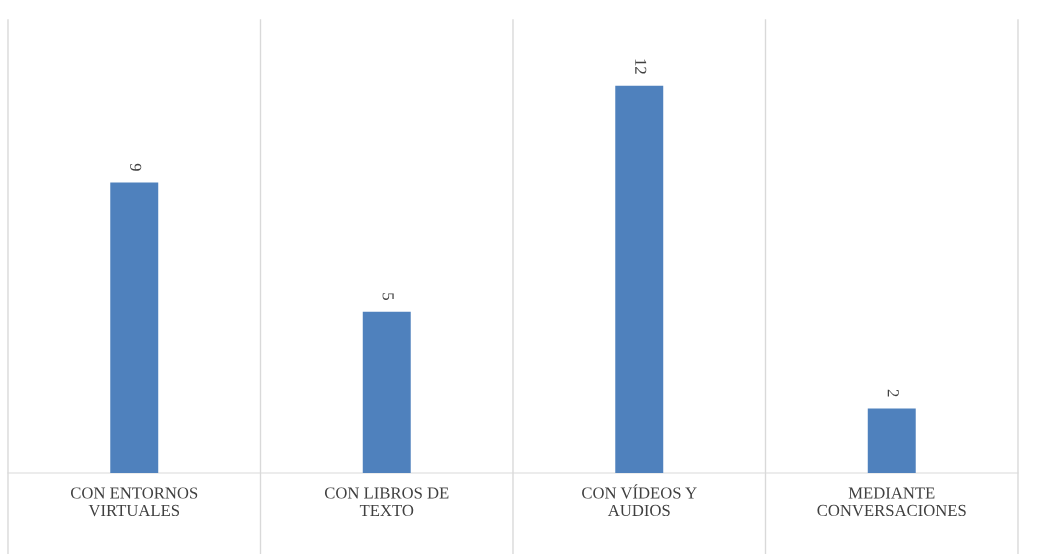 Image resolution: width=1059 pixels, height=554 pixels. I want to click on x-tick-label: CON VÍDEOS Y AUDIOS, so click(639, 500).